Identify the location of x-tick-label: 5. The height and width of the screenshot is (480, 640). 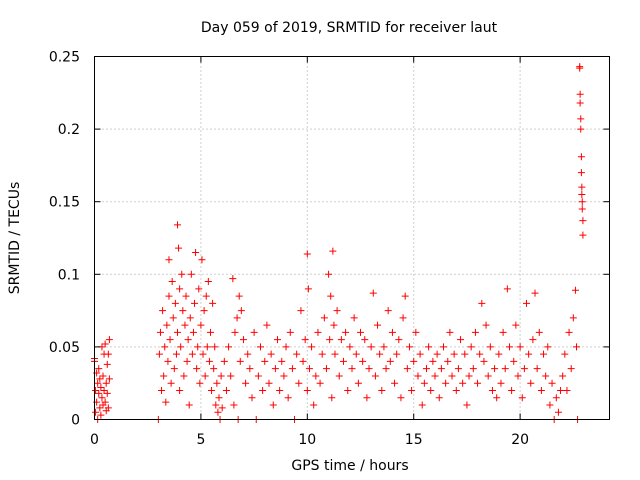
(200, 440).